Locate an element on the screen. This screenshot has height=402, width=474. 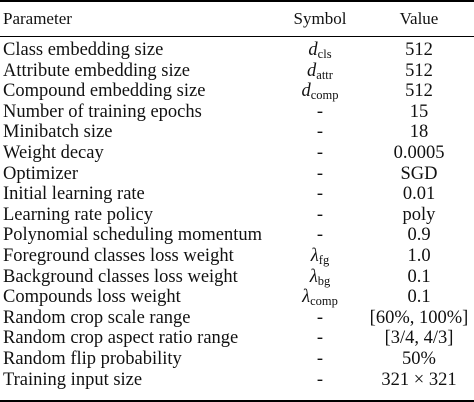
parameter-cell: Compound embedding size is located at coordinates (104, 91).